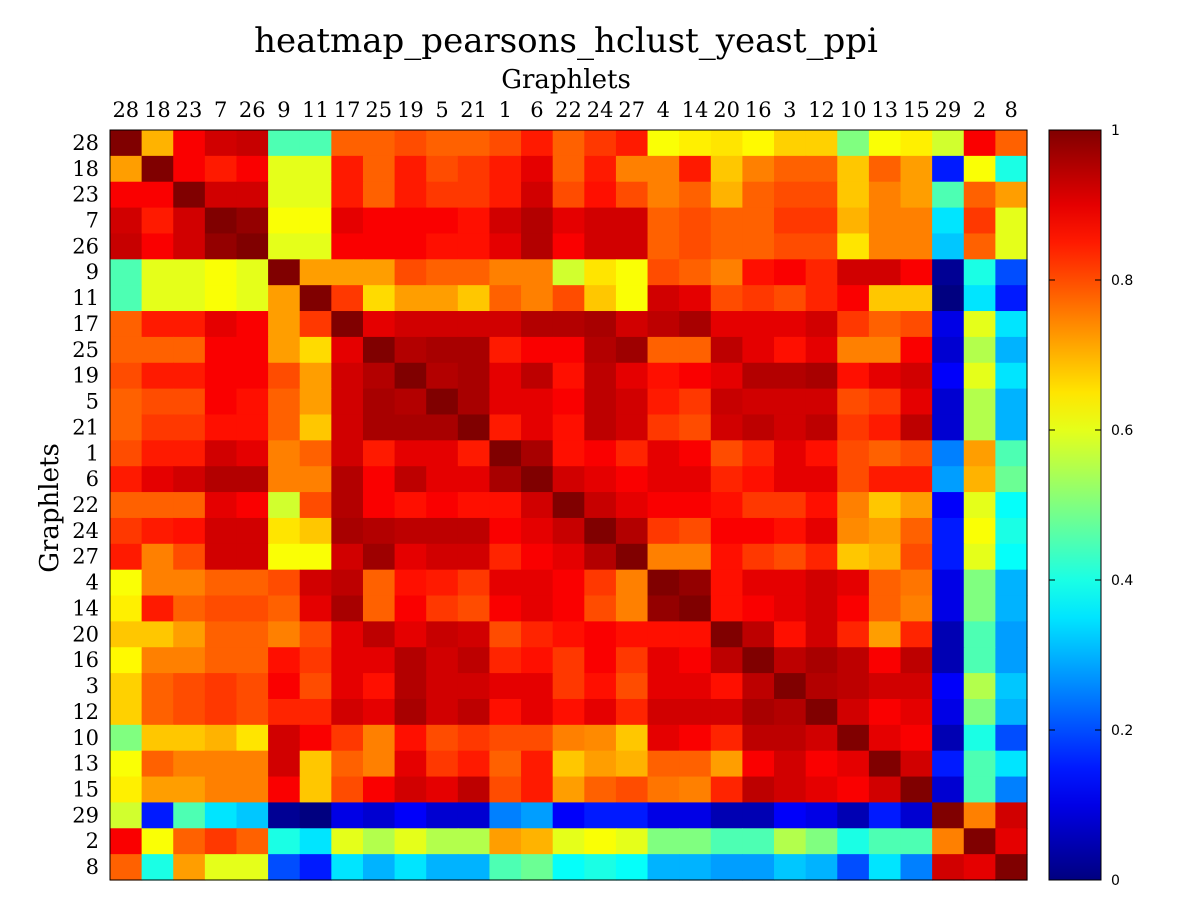 The width and height of the screenshot is (1200, 900). I want to click on y-tick-label: 23, so click(85, 195).